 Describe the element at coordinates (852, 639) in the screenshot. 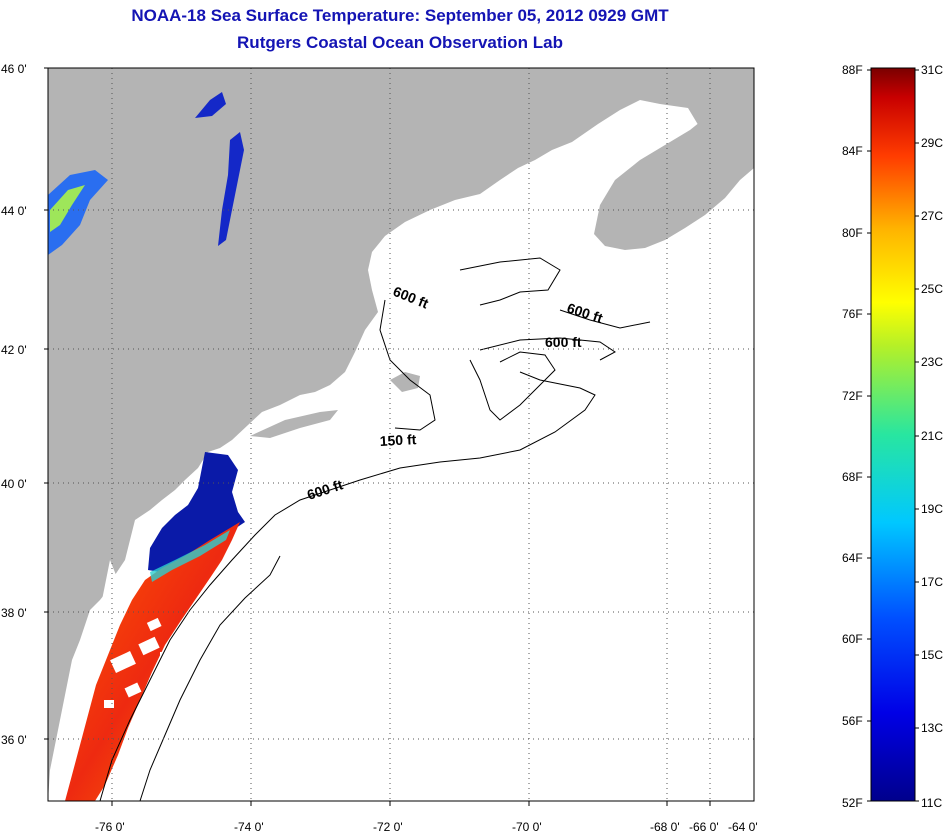

I see `colorbar-f-label: 60F` at that location.